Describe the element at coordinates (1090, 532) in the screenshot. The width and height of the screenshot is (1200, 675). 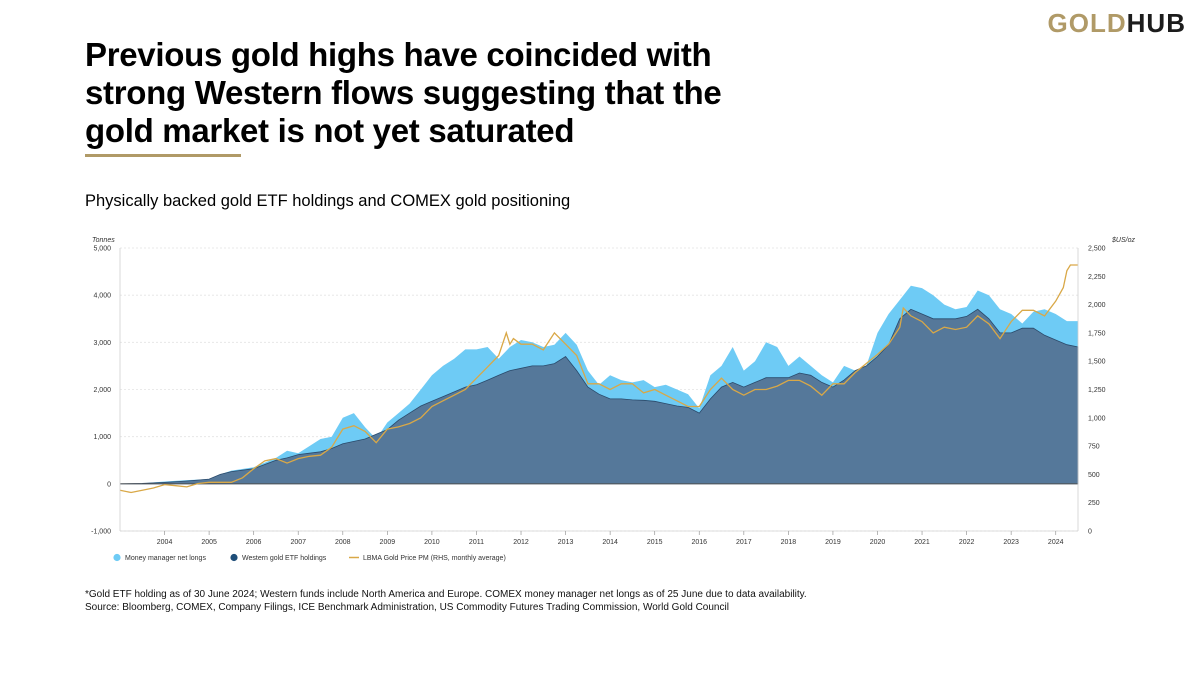
I see `right-tick-label: 0` at that location.